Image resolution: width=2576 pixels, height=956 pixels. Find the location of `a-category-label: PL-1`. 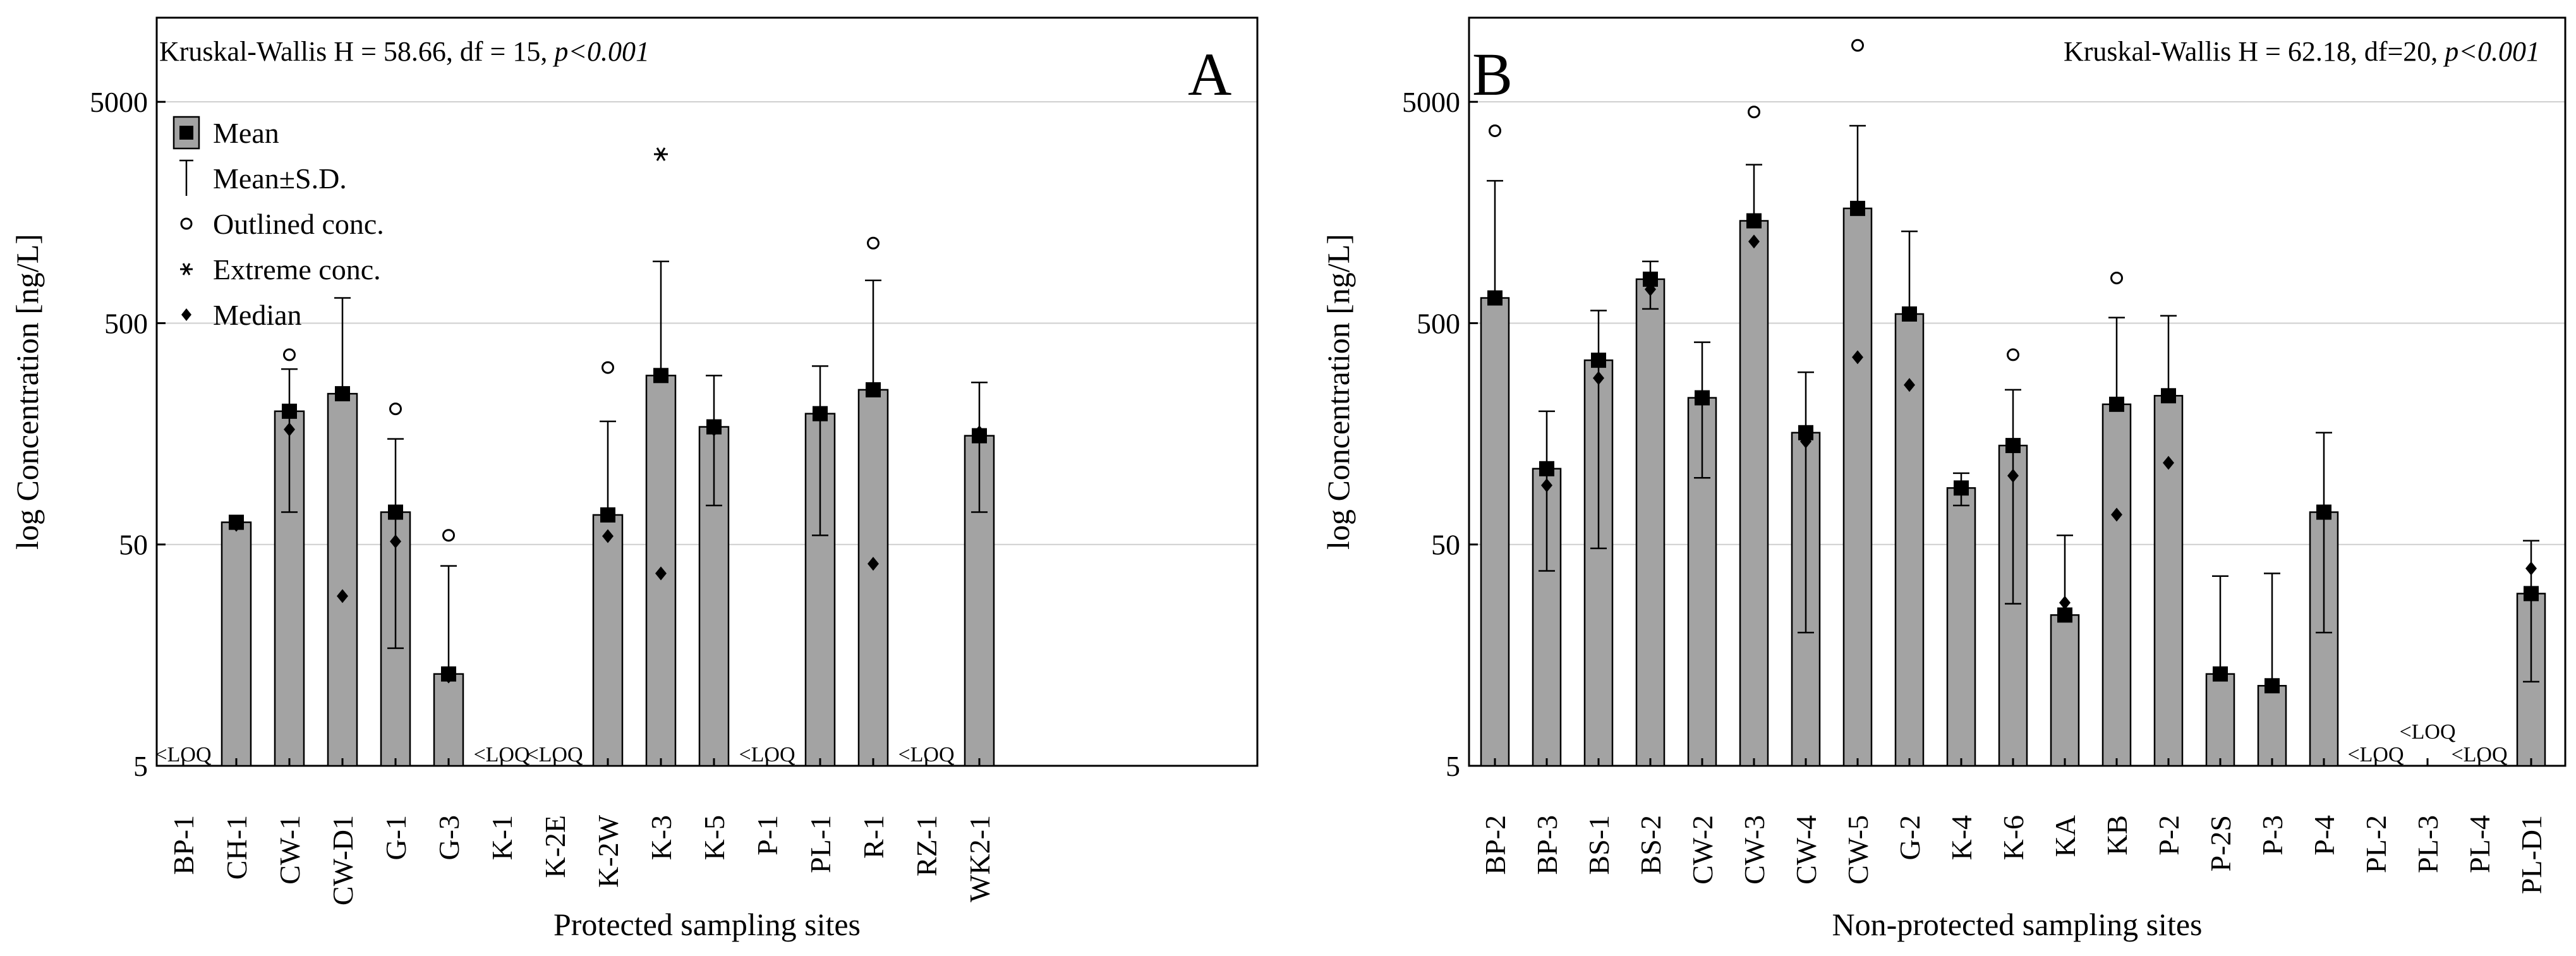

a-category-label: PL-1 is located at coordinates (820, 844).